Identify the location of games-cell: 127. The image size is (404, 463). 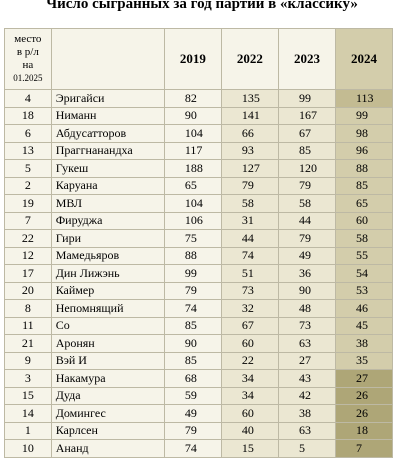
(249, 168).